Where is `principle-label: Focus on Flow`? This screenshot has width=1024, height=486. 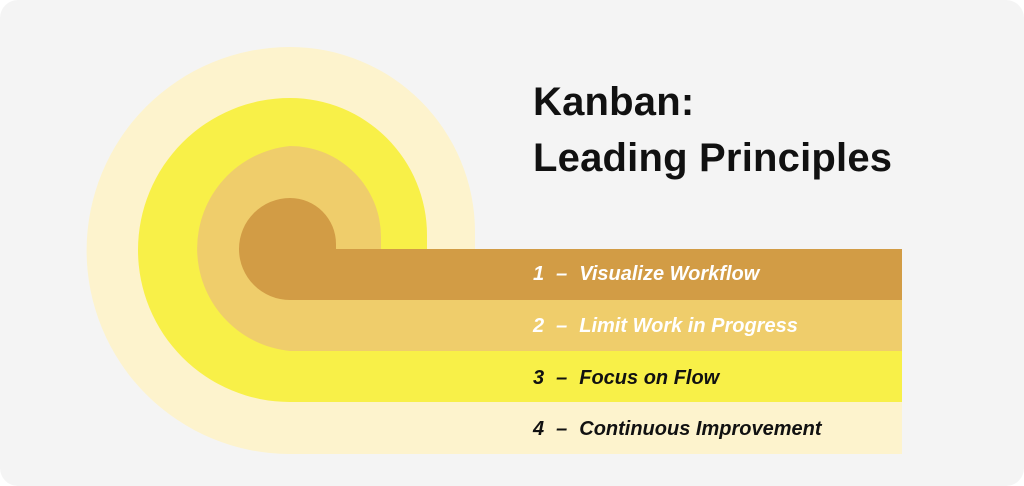 principle-label: Focus on Flow is located at coordinates (649, 377).